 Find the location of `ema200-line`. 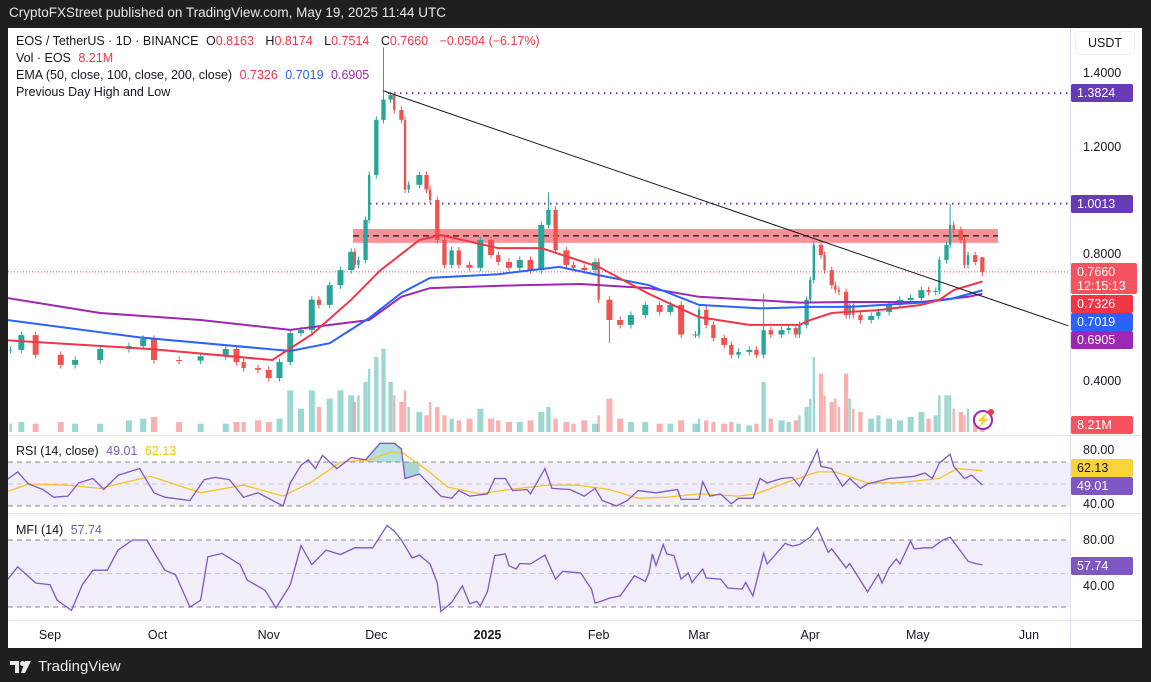

ema200-line is located at coordinates (495, 306).